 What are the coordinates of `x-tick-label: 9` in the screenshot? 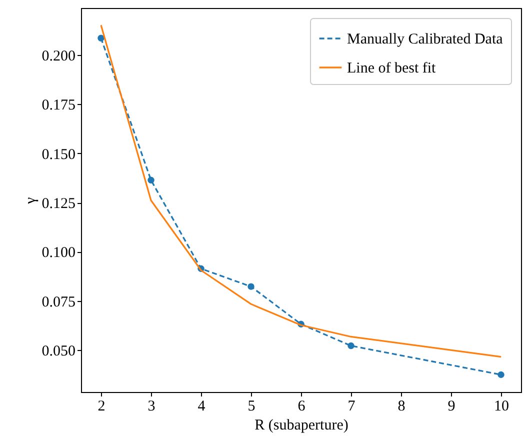 It's located at (452, 406).